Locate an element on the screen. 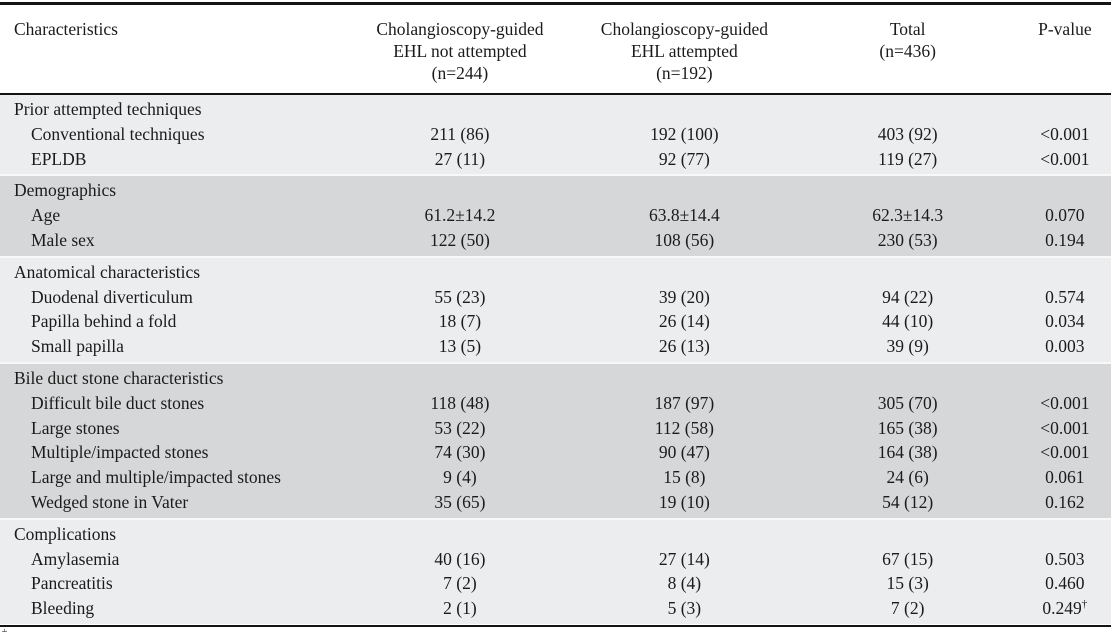  cell-total: 67 (15) is located at coordinates (908, 558).